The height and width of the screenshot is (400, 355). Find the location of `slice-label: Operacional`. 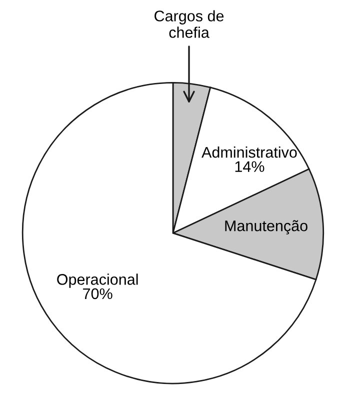

slice-label: Operacional is located at coordinates (97, 281).